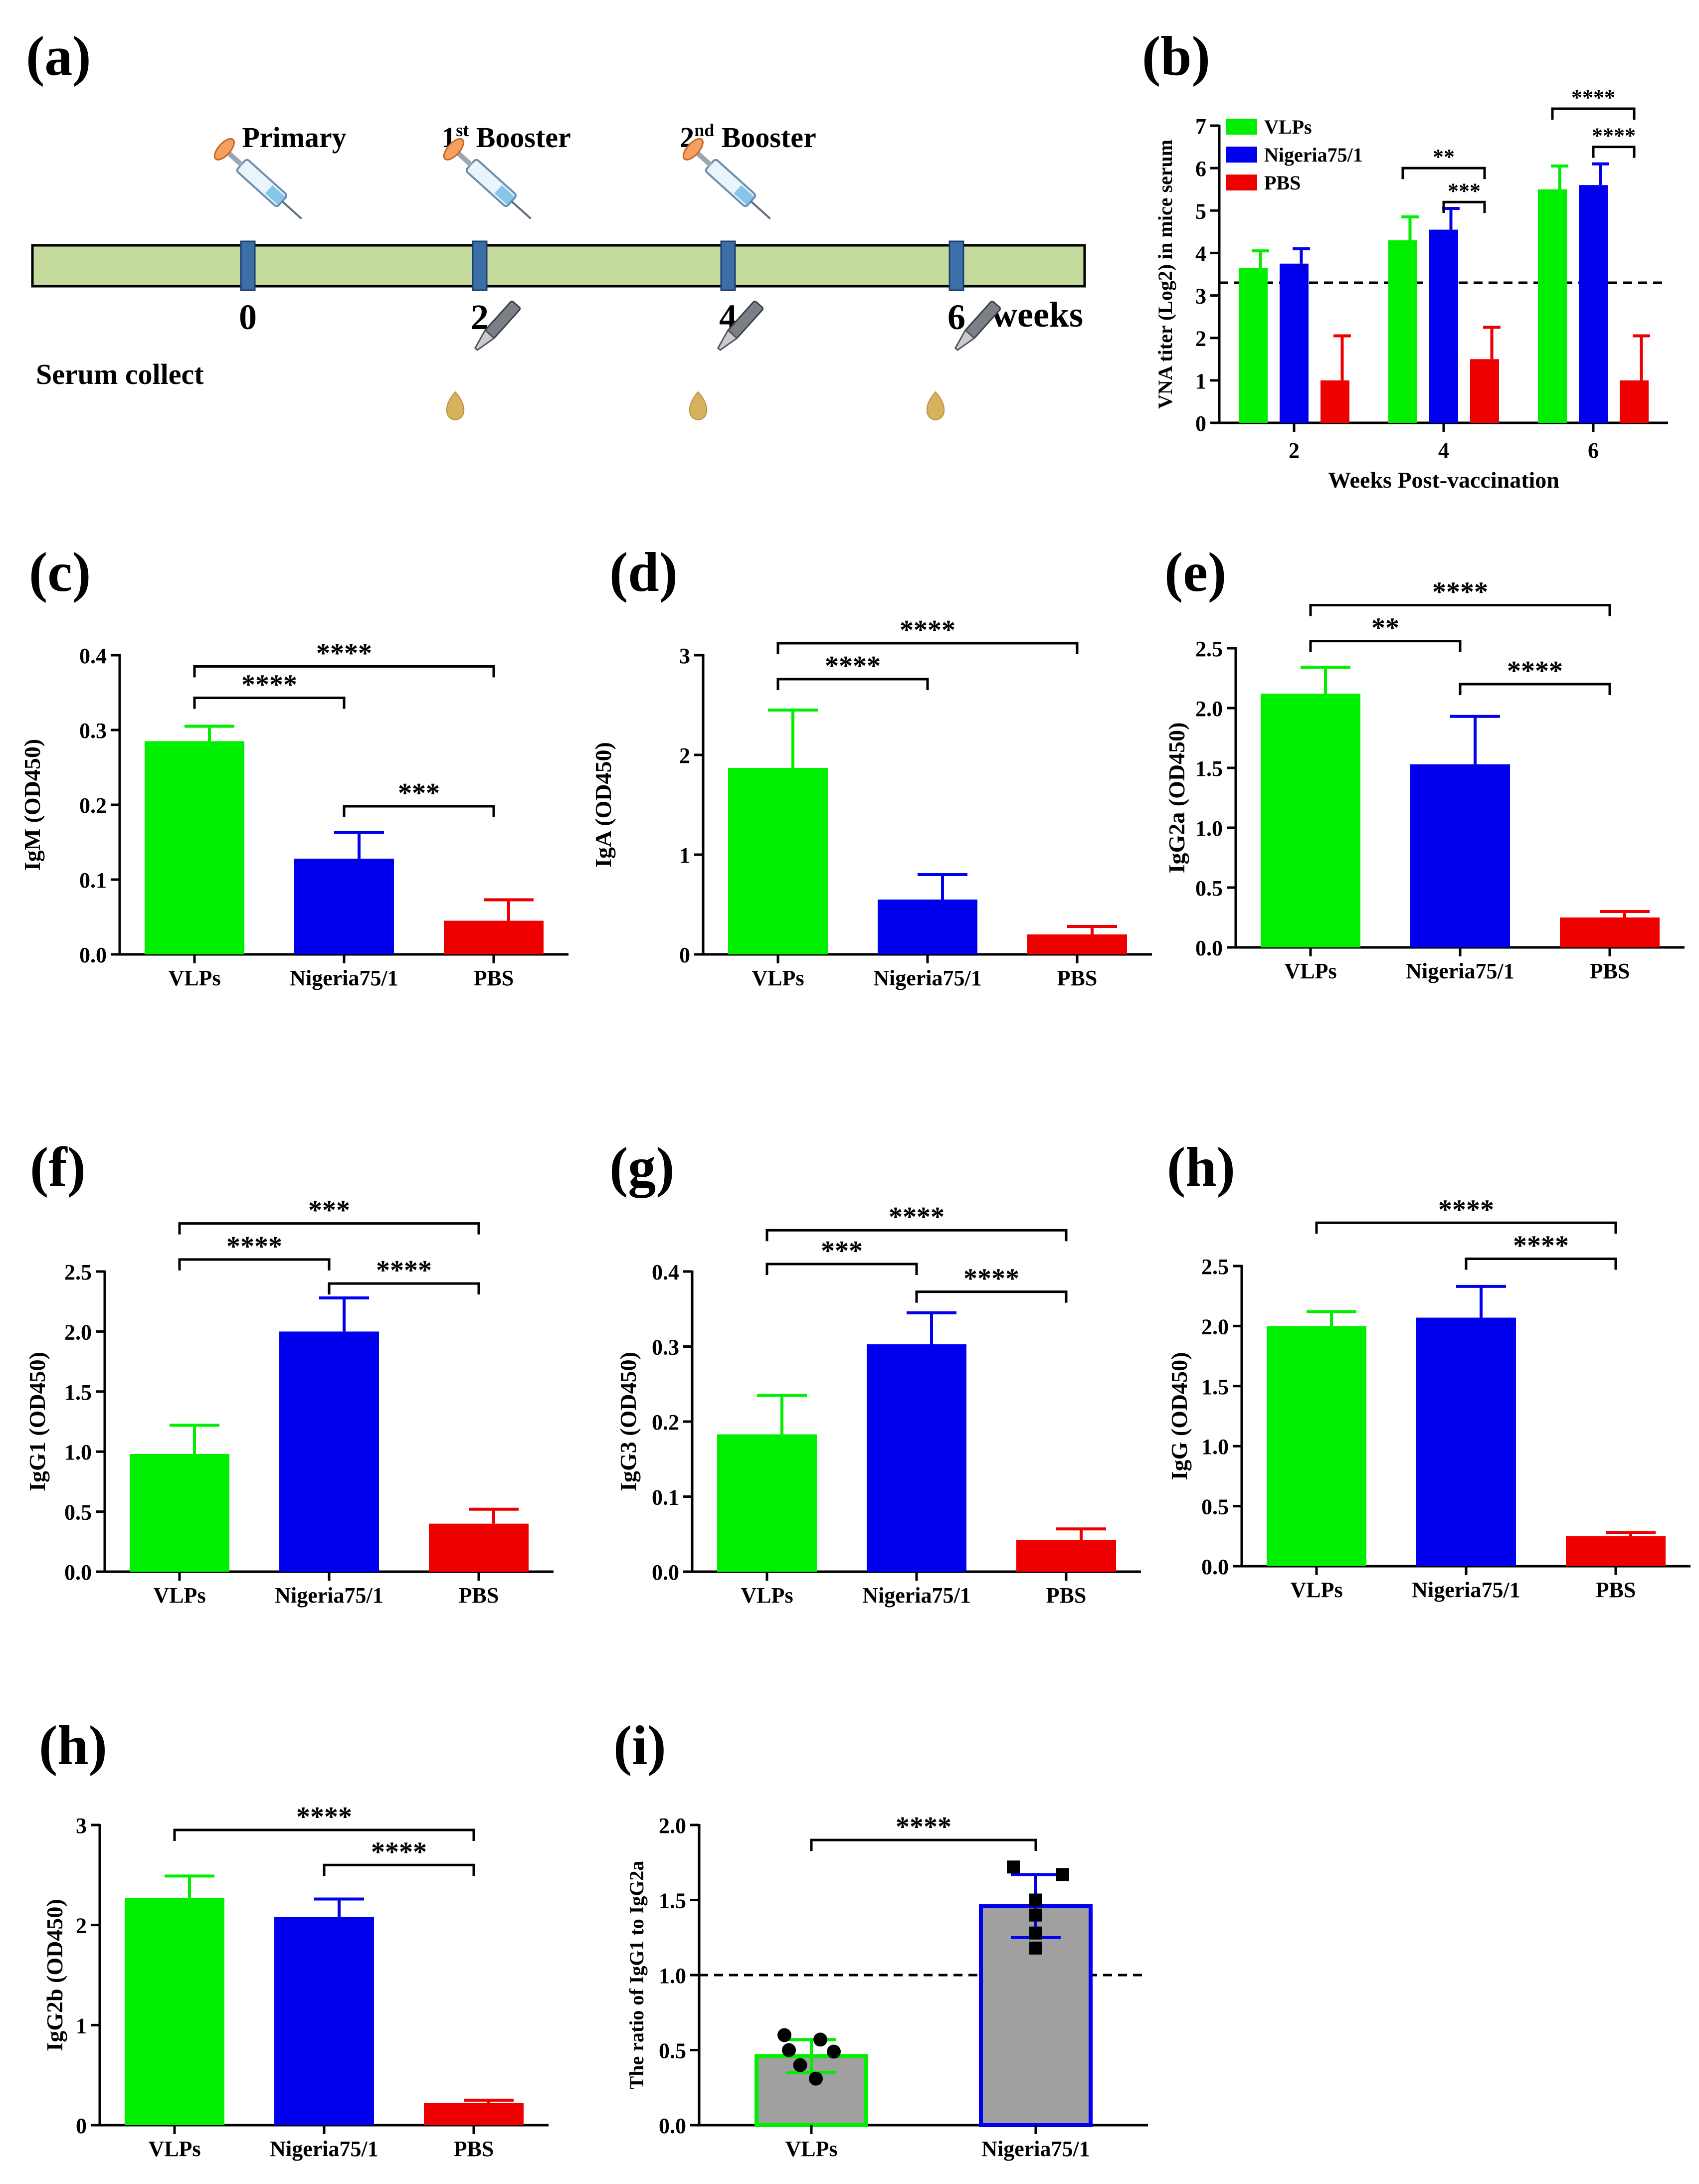 This screenshot has height=2184, width=1699. What do you see at coordinates (642, 1167) in the screenshot?
I see `panel-letter-g: (g)` at bounding box center [642, 1167].